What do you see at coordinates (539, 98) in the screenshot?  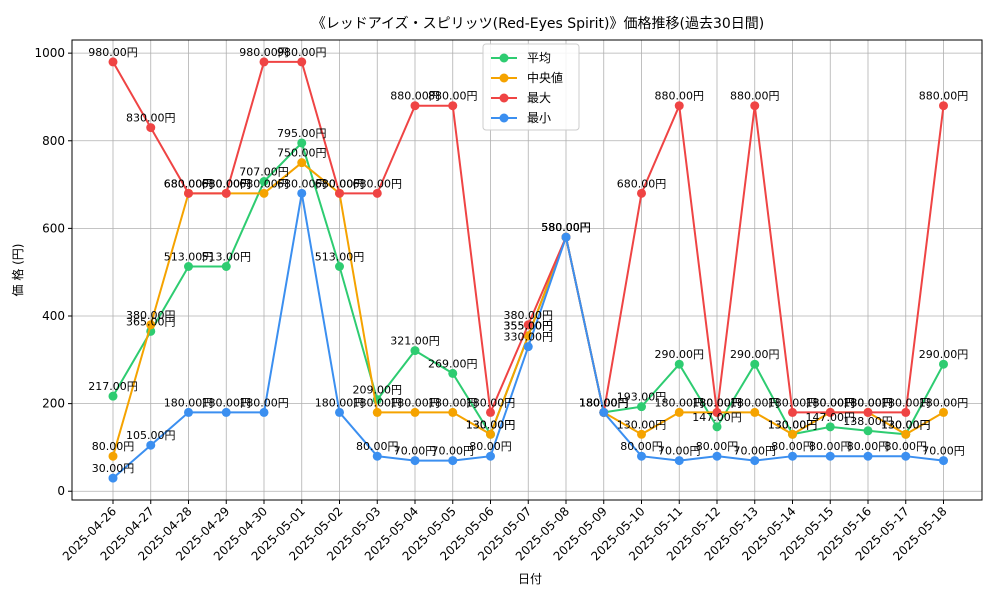 I see `legend-label: 最大` at bounding box center [539, 98].